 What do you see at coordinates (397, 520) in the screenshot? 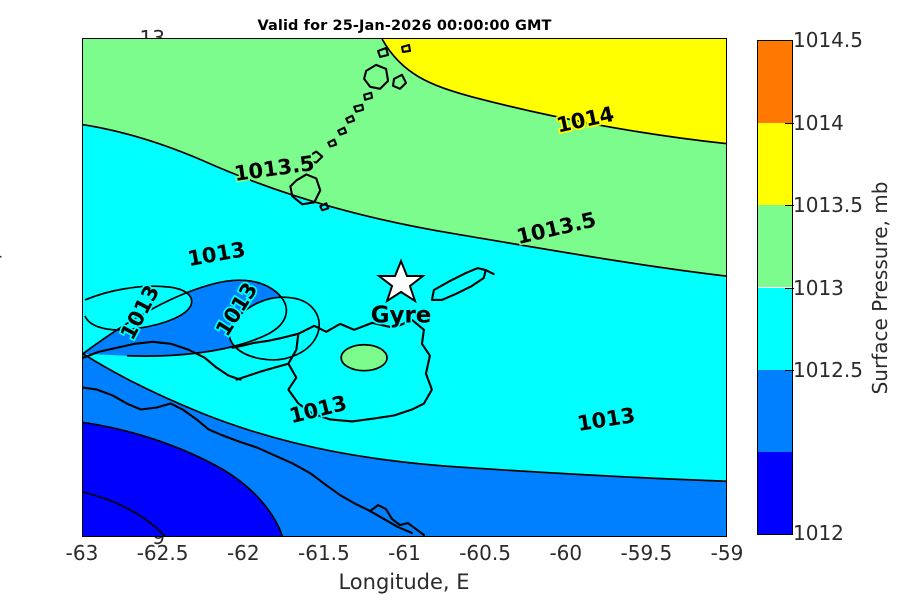
I see `coastline-orinoco-delta` at bounding box center [397, 520].